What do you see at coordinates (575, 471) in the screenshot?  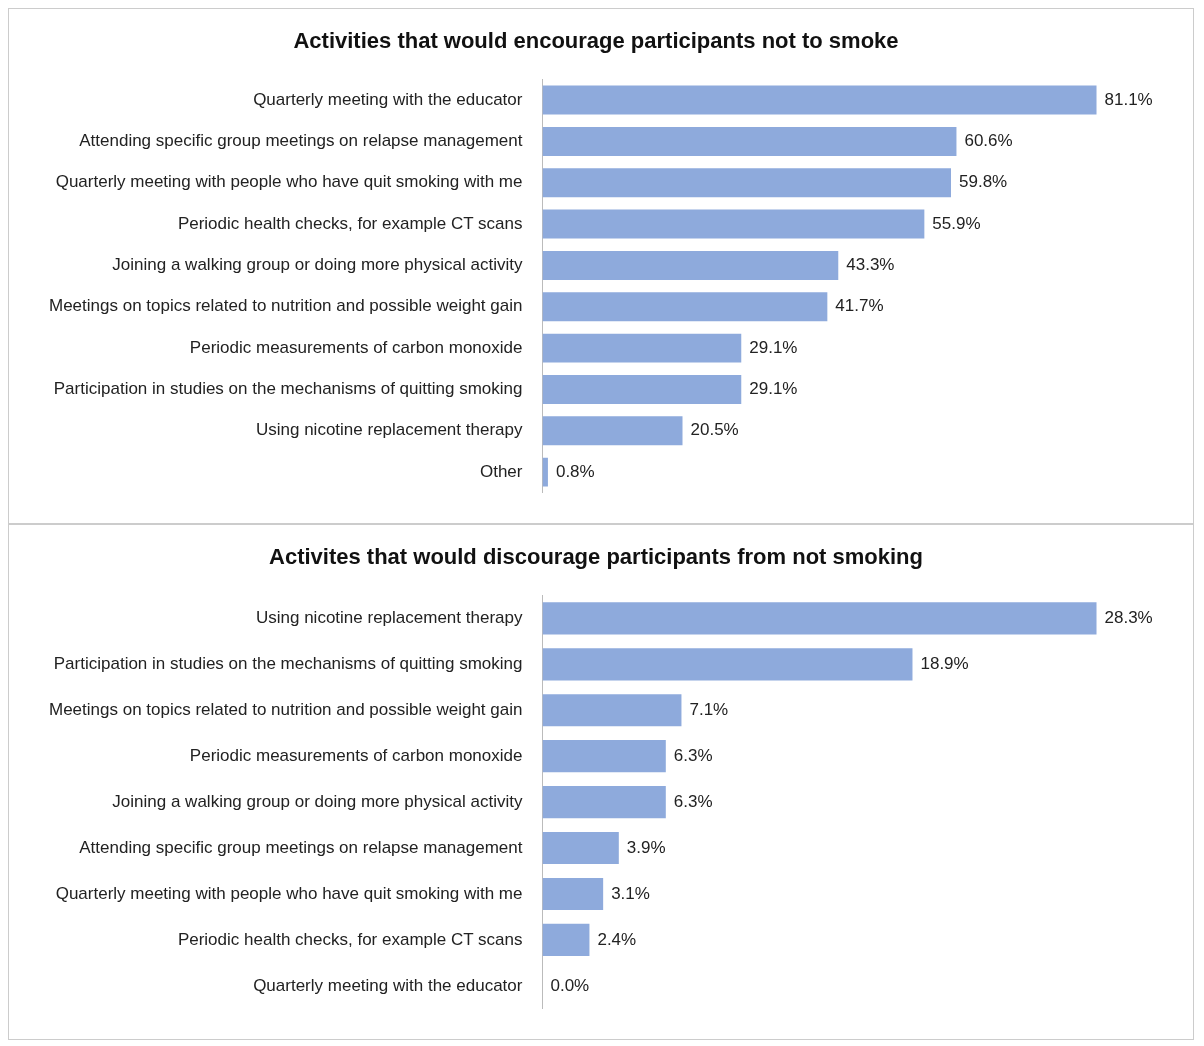 I see `data-label: 0.8%` at bounding box center [575, 471].